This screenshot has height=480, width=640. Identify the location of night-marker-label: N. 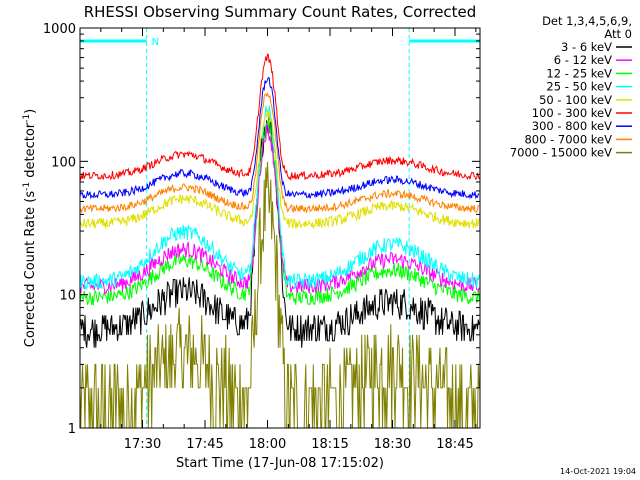
(155, 42).